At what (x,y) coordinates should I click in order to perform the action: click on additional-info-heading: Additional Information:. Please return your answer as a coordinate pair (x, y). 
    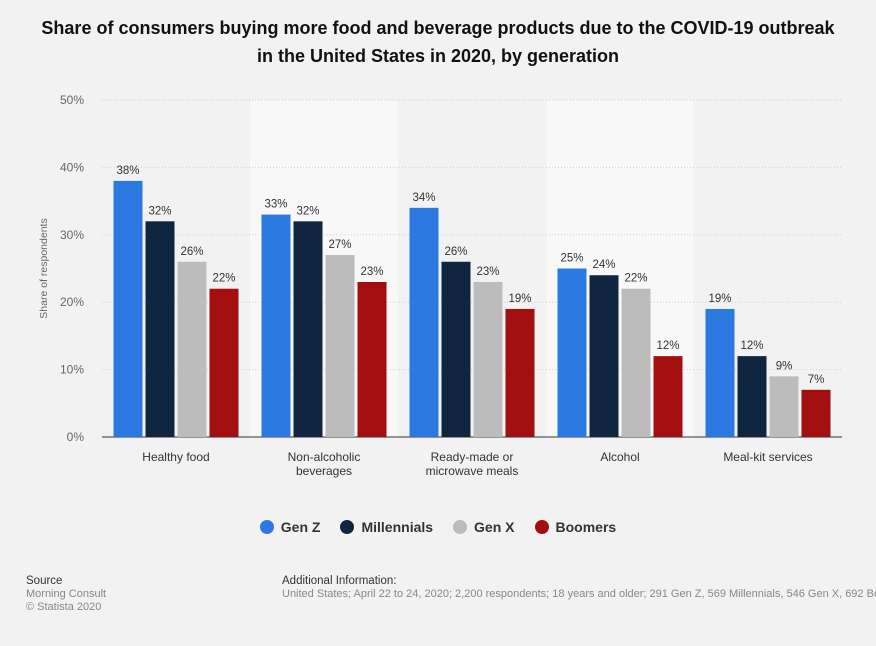
    Looking at the image, I should click on (339, 581).